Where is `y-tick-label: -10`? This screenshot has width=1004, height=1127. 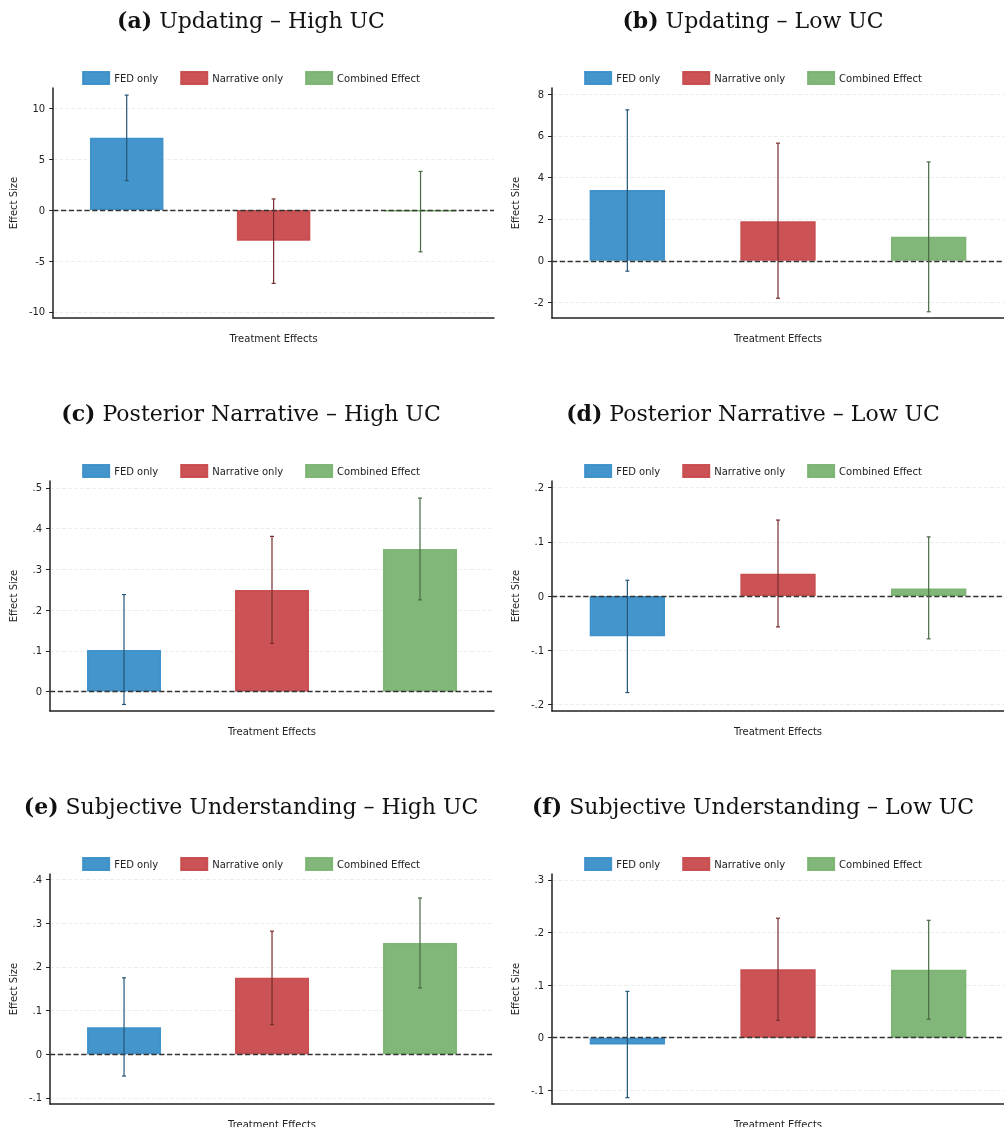
y-tick-label: -10 is located at coordinates (37, 312).